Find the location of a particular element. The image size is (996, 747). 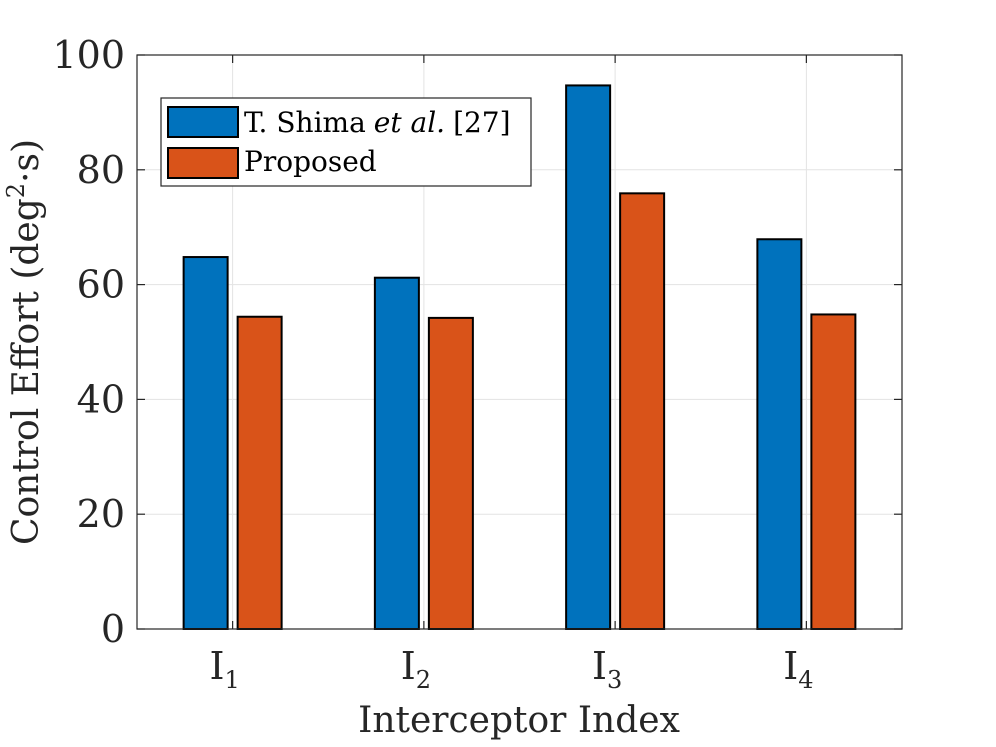

legend-label-shima: T. Shima et al. [27] is located at coordinates (377, 122).